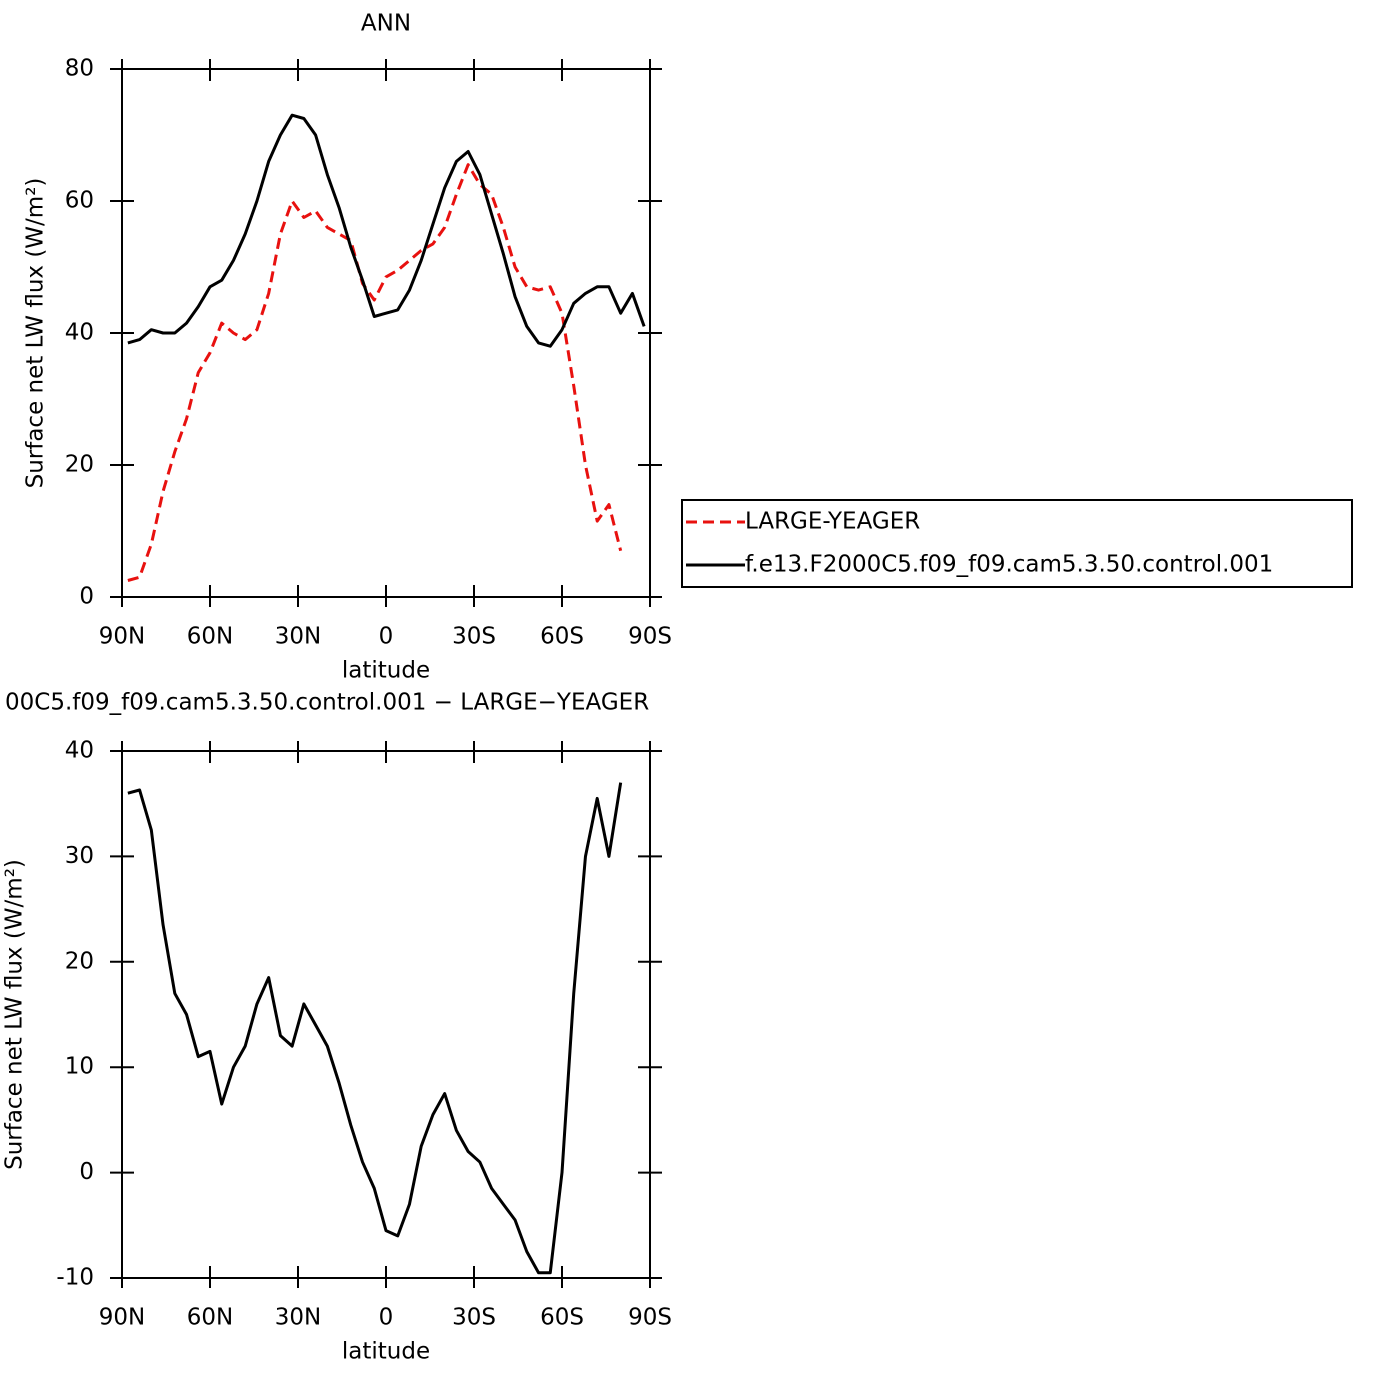  I want to click on y-tick-label: -10, so click(75, 1278).